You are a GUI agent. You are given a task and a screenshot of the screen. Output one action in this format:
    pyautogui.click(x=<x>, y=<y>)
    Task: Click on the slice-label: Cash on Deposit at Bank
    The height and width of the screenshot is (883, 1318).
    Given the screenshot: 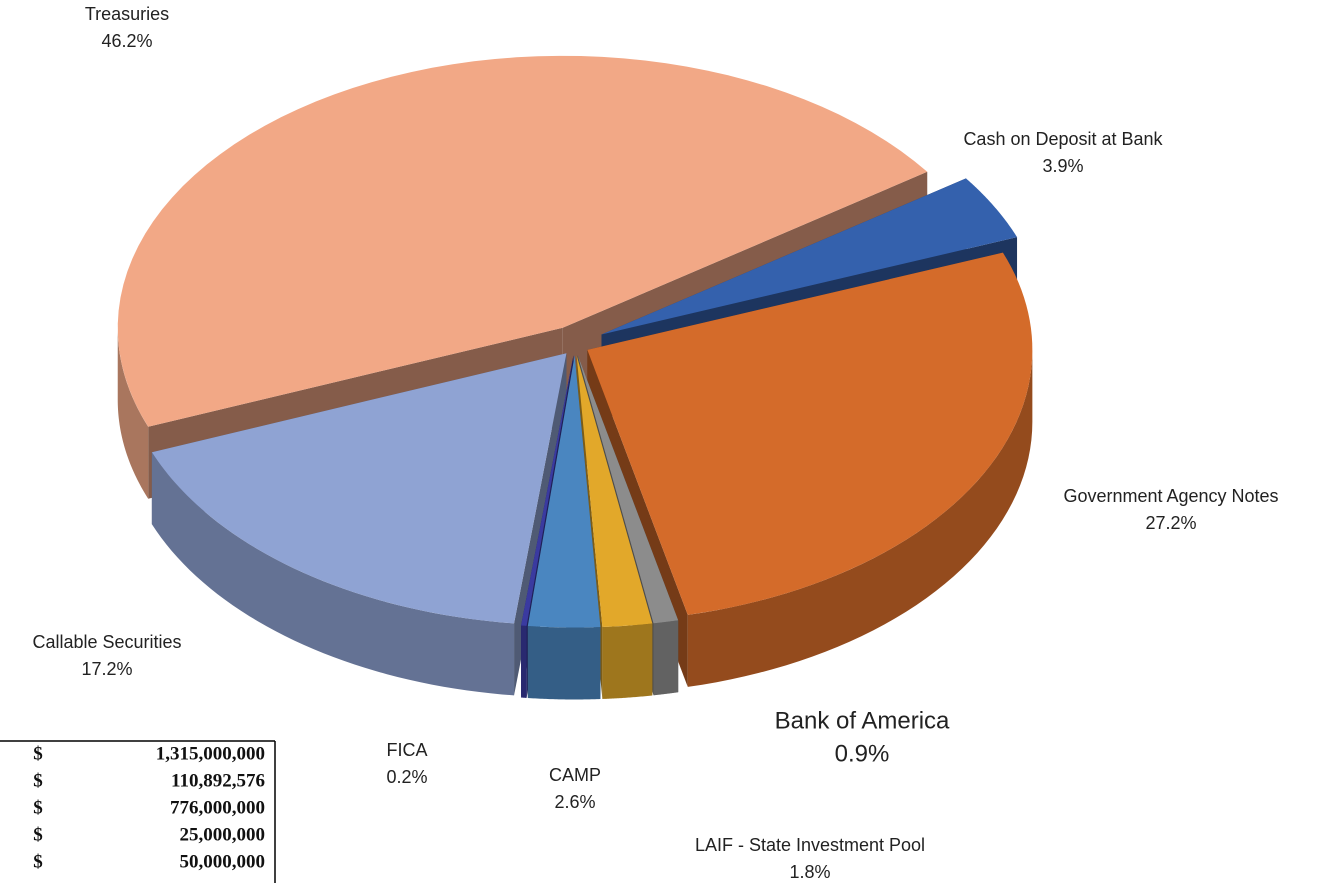 What is the action you would take?
    pyautogui.click(x=1063, y=139)
    